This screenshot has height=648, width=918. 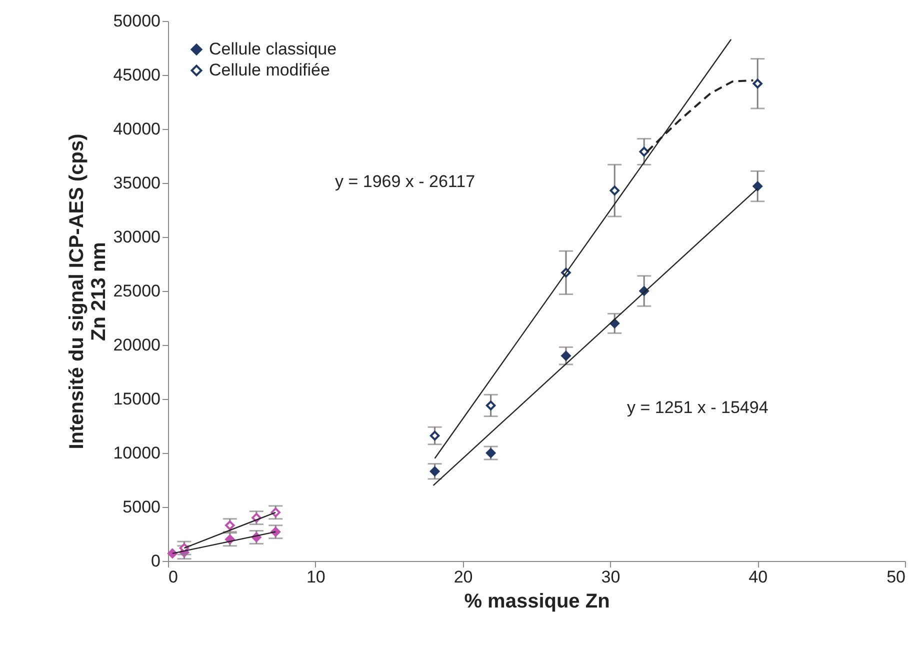 What do you see at coordinates (136, 21) in the screenshot?
I see `y-tick-label: 50000` at bounding box center [136, 21].